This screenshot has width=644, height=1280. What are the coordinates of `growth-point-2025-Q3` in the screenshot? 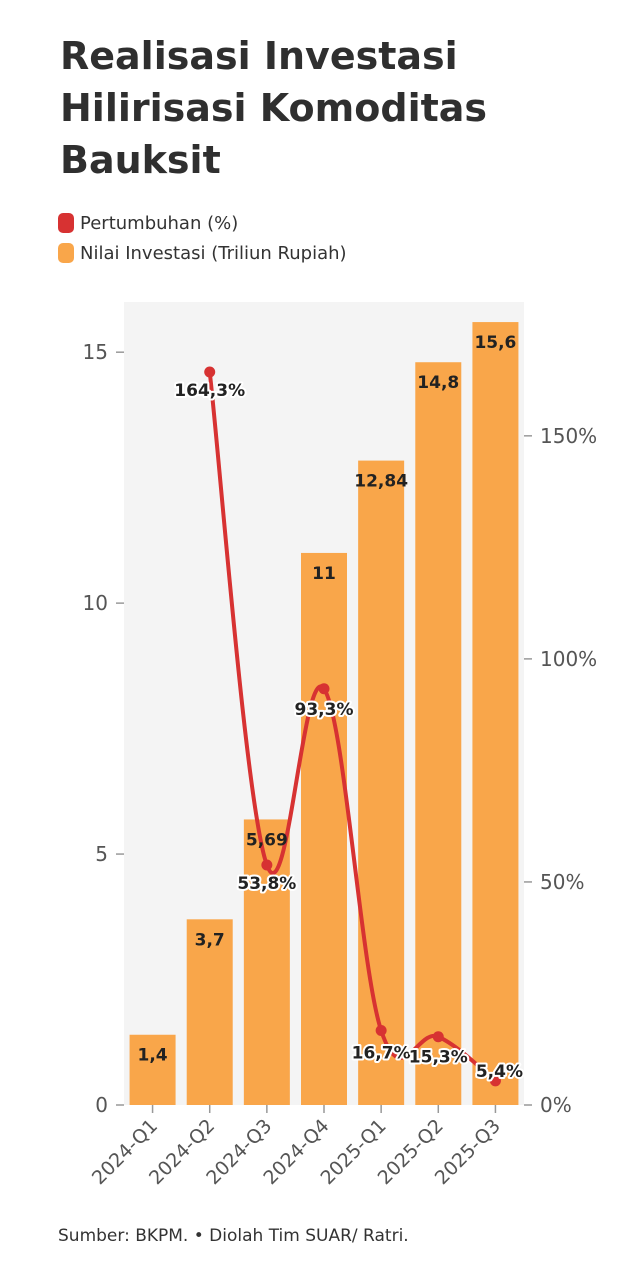 It's located at (495, 1081).